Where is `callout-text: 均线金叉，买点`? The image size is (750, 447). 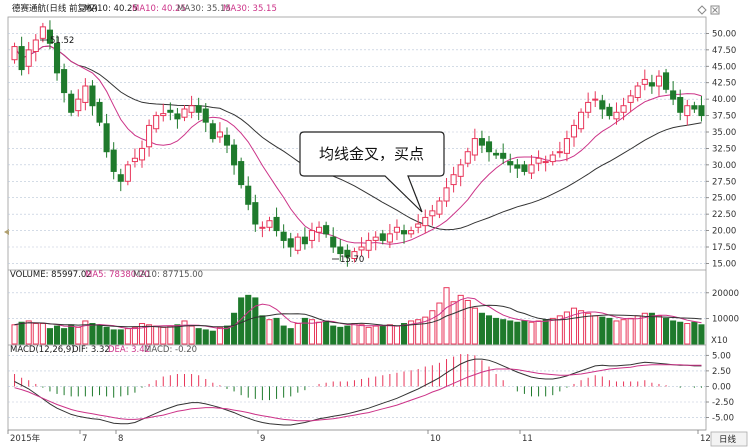
callout-text: 均线金叉，买点 is located at coordinates (371, 154).